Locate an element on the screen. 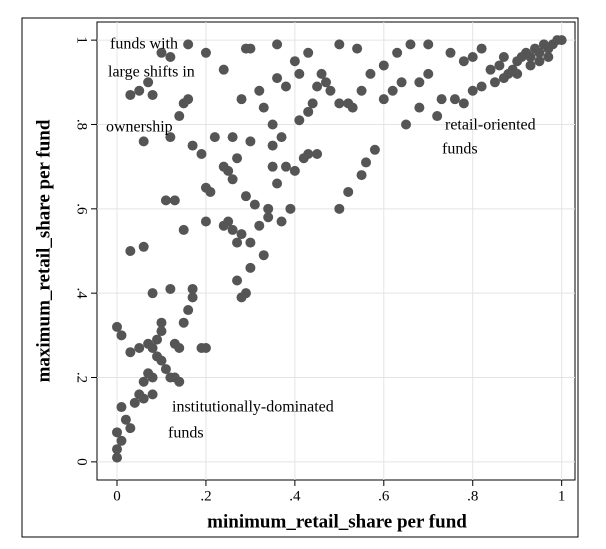 Image resolution: width=606 pixels, height=549 pixels. annotation: institutionally-dominated is located at coordinates (253, 407).